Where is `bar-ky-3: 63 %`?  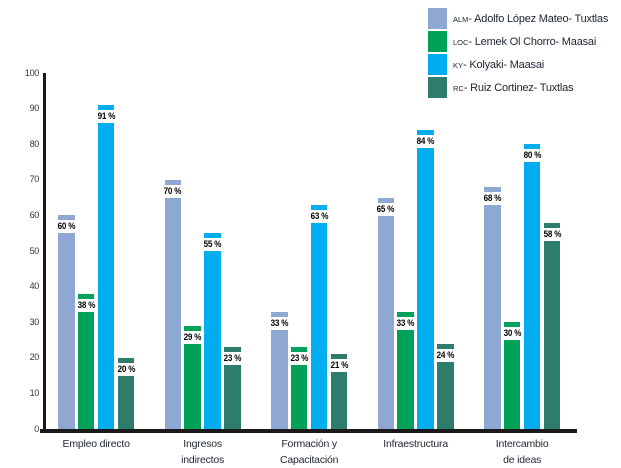 bar-ky-3: 63 % is located at coordinates (319, 316).